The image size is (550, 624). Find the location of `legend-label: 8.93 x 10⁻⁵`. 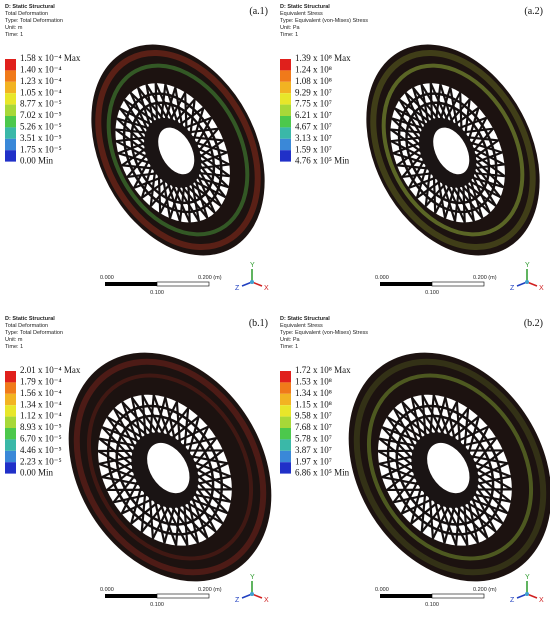

legend-label: 8.93 x 10⁻⁵ is located at coordinates (41, 427).